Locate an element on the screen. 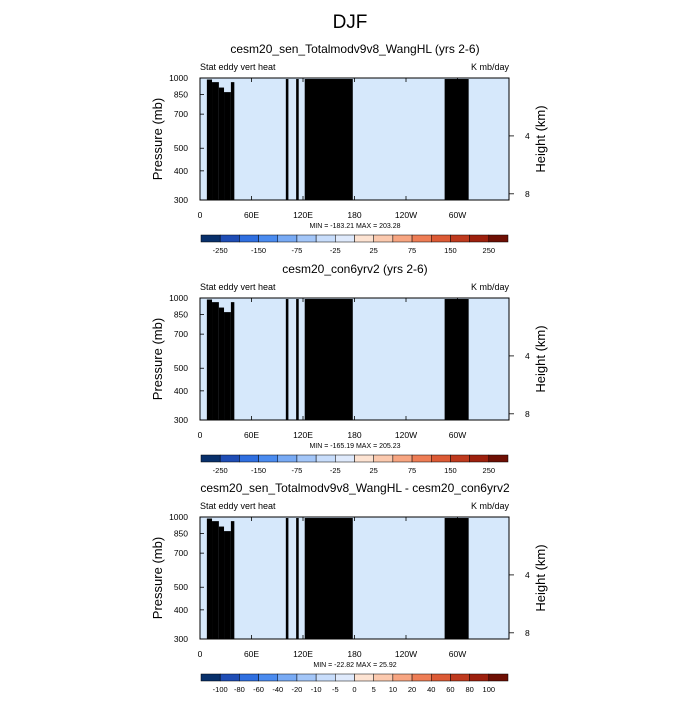 Image resolution: width=700 pixels, height=705 pixels. colorbar-label: -20 is located at coordinates (297, 689).